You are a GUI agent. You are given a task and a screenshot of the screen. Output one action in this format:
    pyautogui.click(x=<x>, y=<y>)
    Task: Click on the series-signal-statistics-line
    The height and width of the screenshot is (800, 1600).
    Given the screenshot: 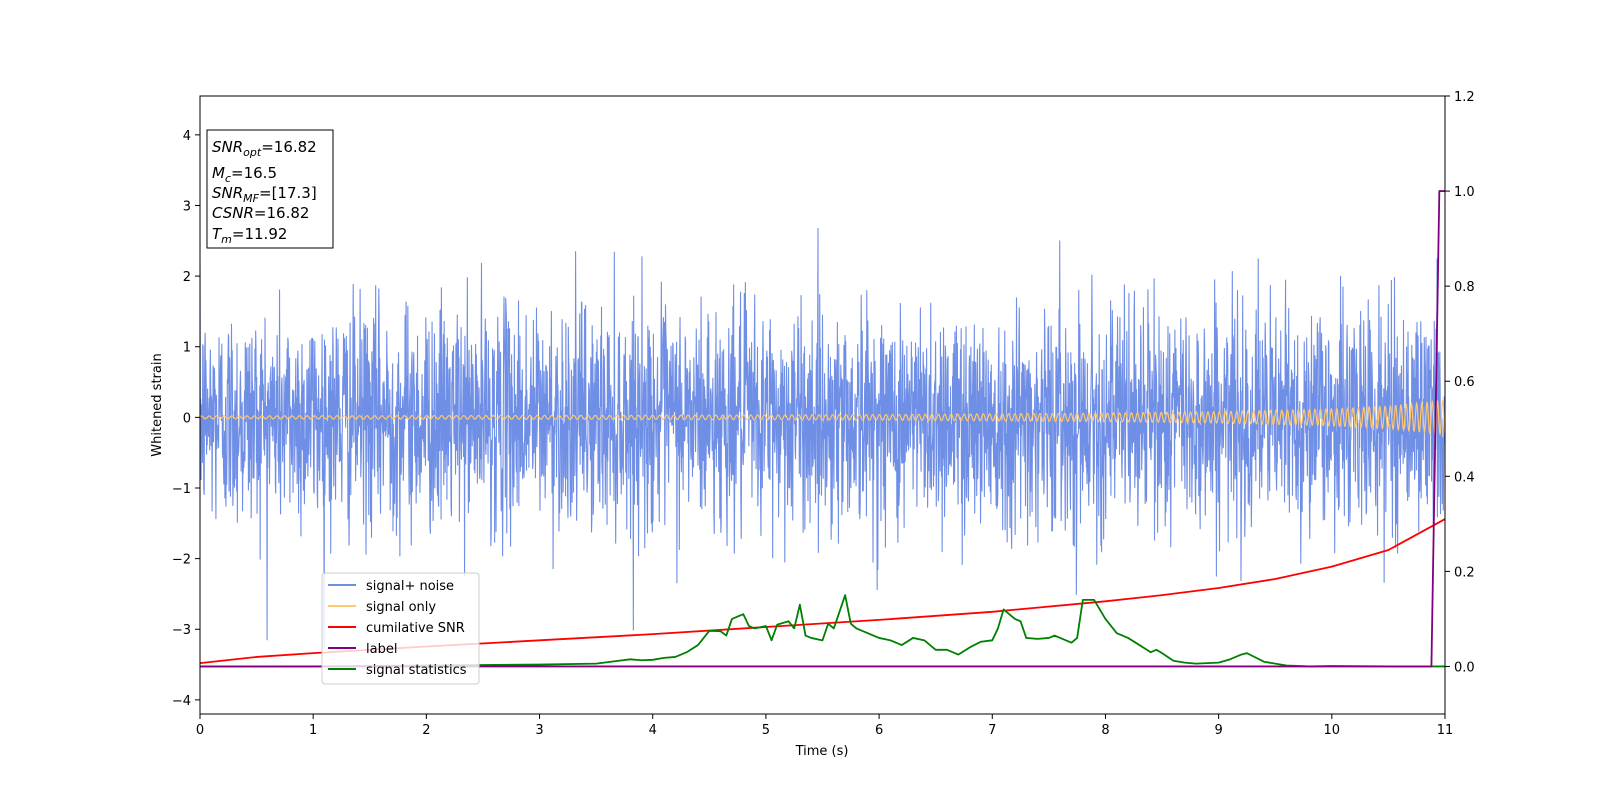 What is the action you would take?
    pyautogui.click(x=822, y=631)
    